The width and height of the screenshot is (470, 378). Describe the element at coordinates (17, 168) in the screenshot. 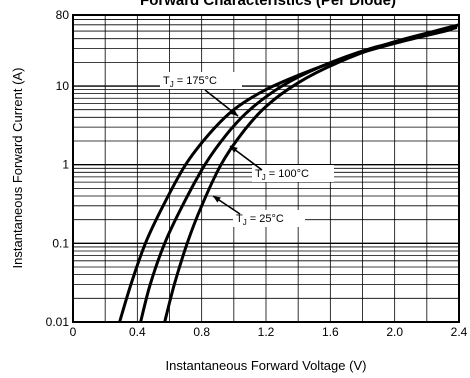

I see `y-axis-title: Instantaneous Forward Current (A)` at that location.